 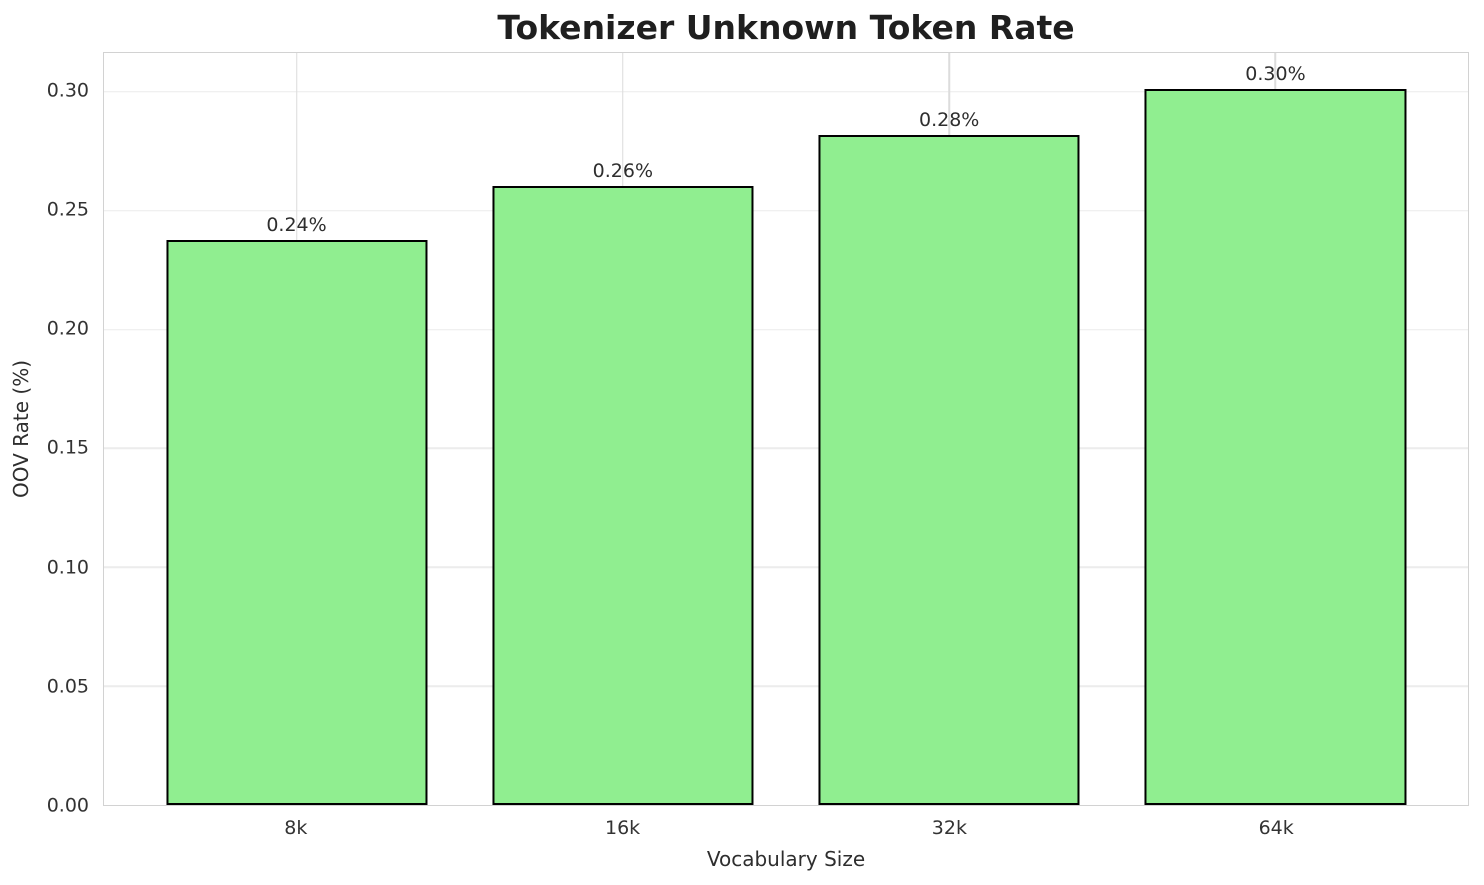 What do you see at coordinates (296, 828) in the screenshot?
I see `x-tick-label: 8k` at bounding box center [296, 828].